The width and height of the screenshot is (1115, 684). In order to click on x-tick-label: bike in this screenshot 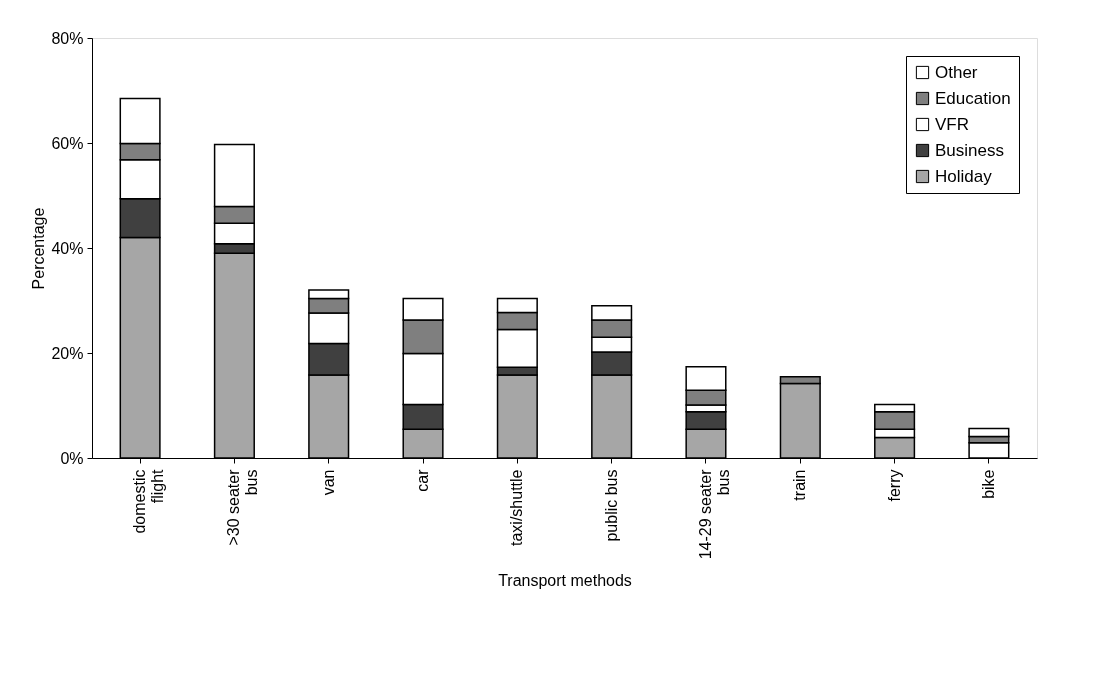, I will do `click(988, 484)`.